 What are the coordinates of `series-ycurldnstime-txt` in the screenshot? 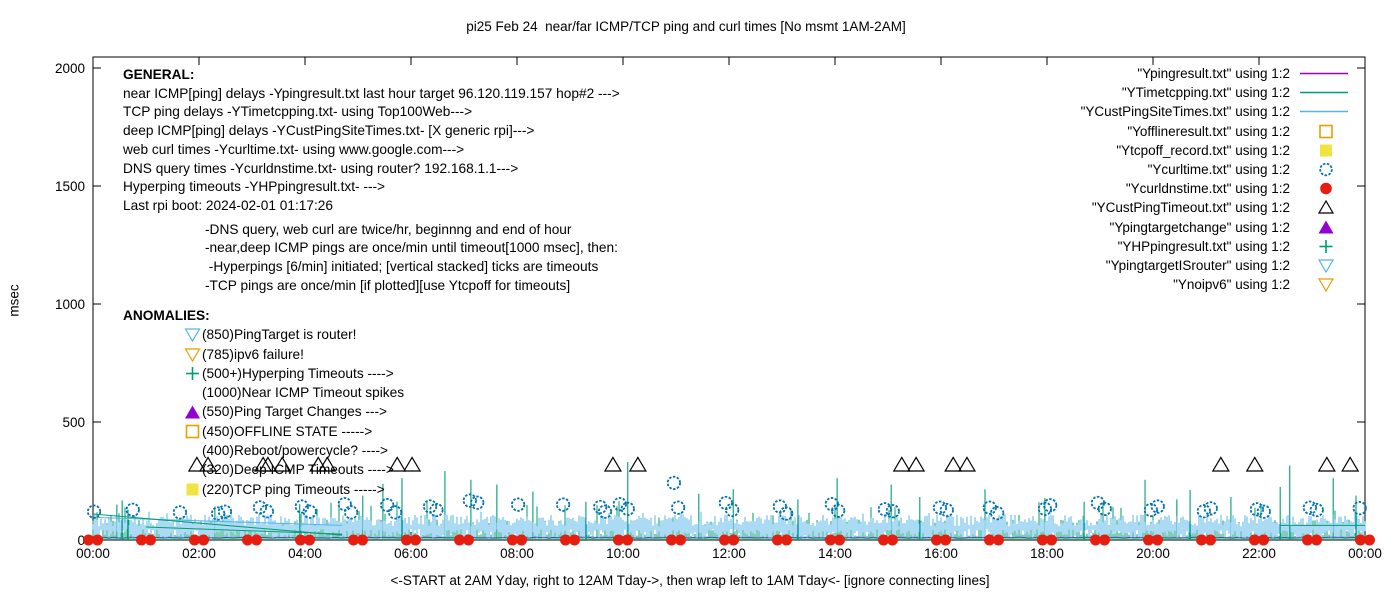 It's located at (729, 540).